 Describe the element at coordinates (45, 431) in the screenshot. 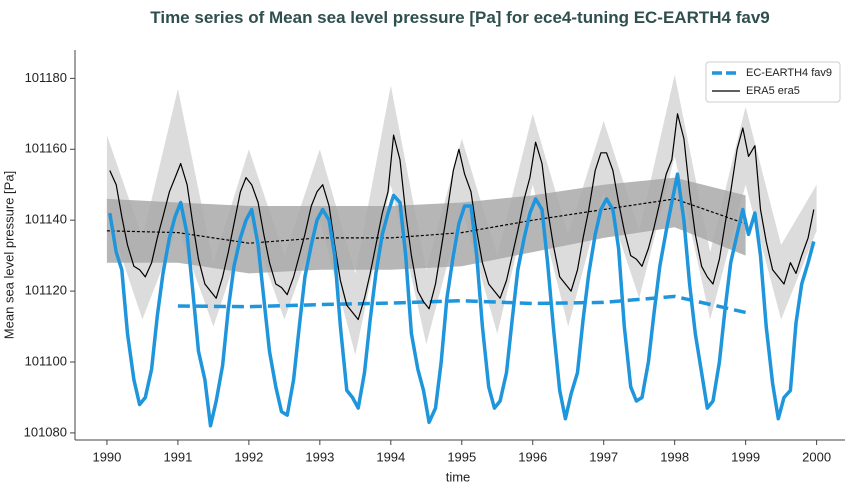

I see `y-tick-label: 101080` at that location.